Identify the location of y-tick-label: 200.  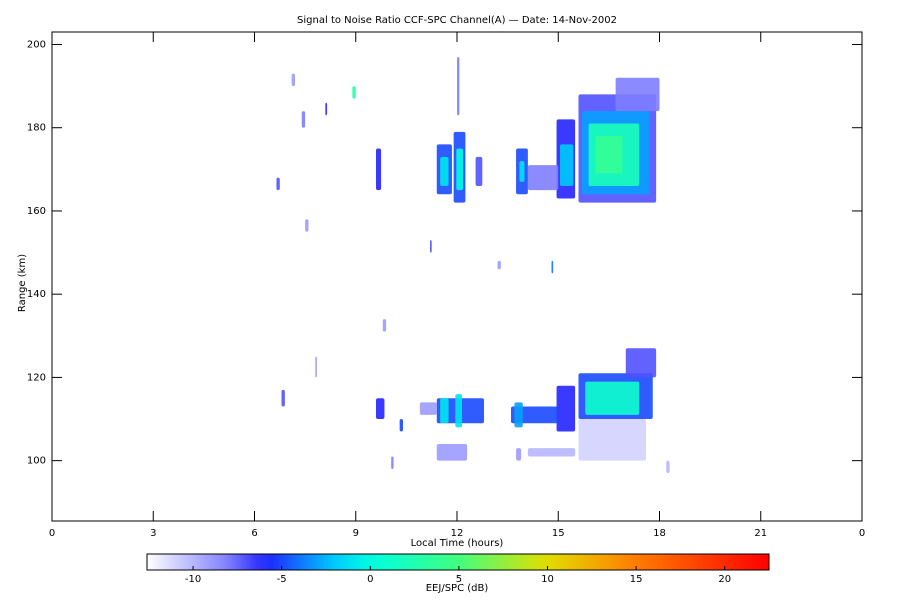
(36, 44).